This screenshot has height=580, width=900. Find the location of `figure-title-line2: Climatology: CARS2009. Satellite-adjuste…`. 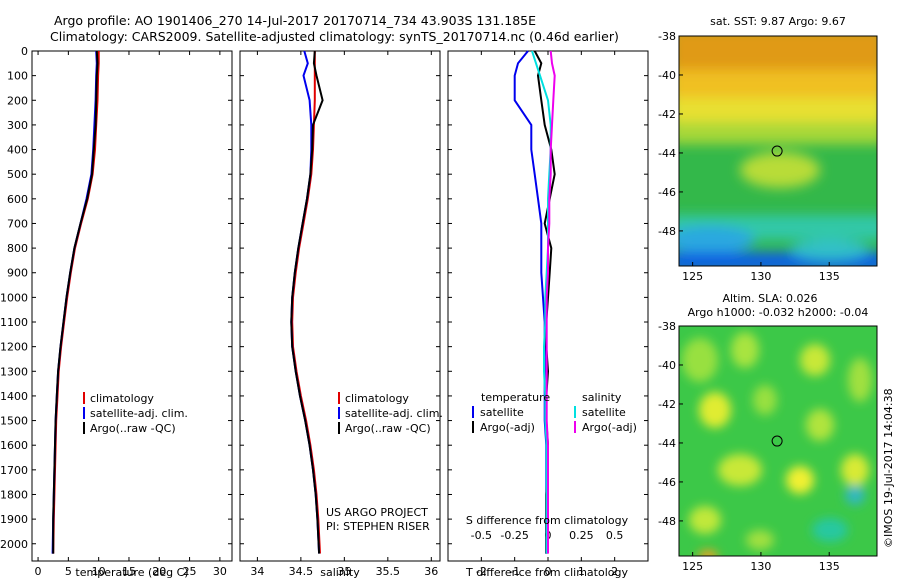

figure-title-line2: Climatology: CARS2009. Satellite-adjuste… is located at coordinates (334, 36).